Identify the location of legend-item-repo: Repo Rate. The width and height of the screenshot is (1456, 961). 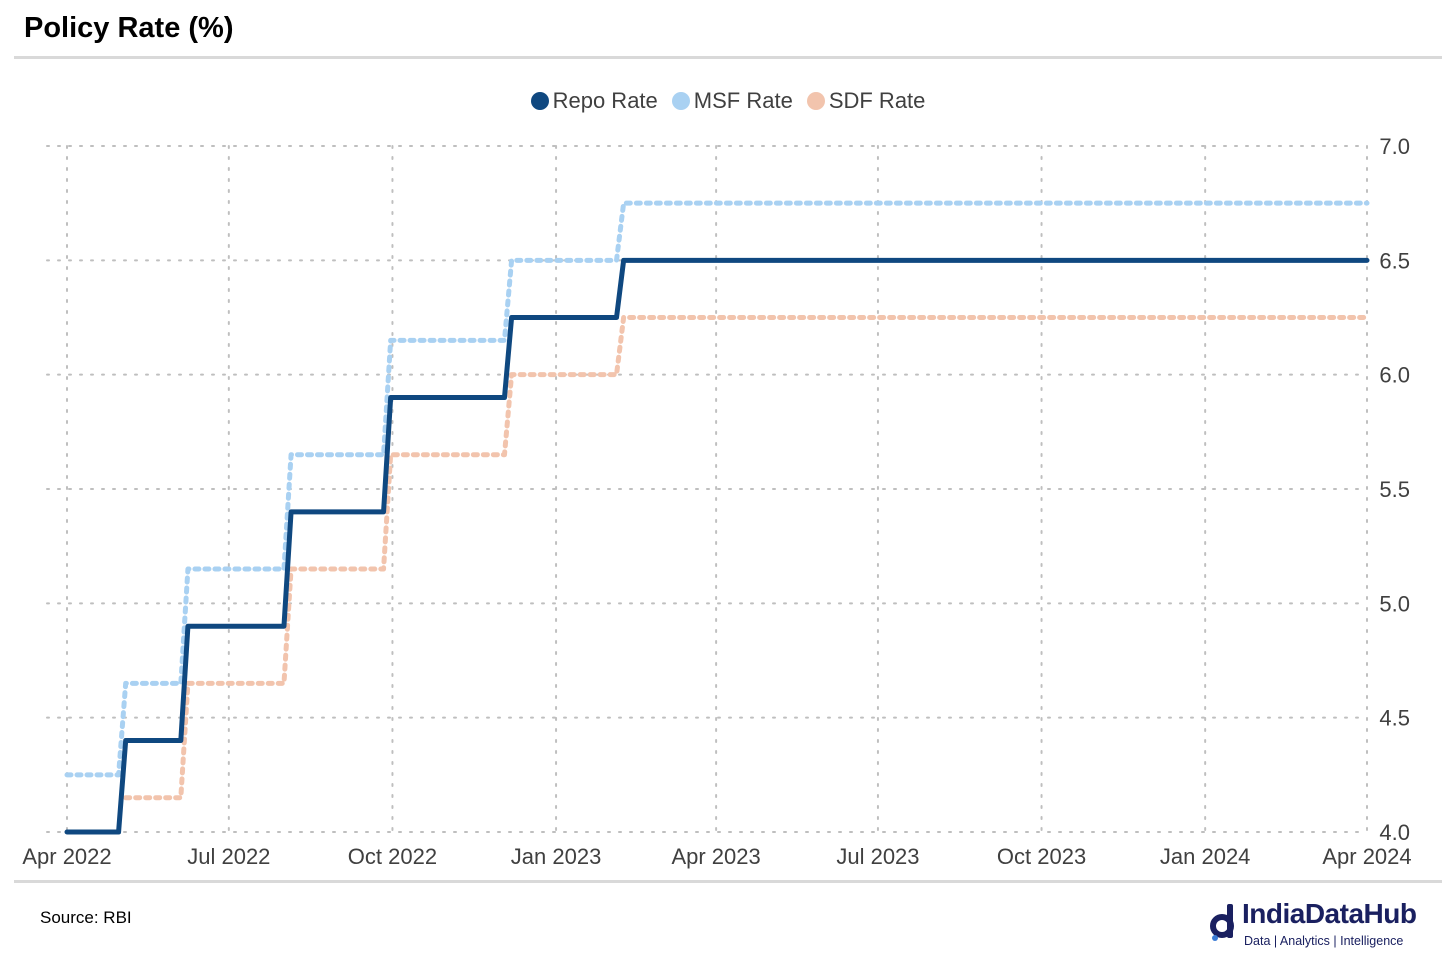
(594, 101).